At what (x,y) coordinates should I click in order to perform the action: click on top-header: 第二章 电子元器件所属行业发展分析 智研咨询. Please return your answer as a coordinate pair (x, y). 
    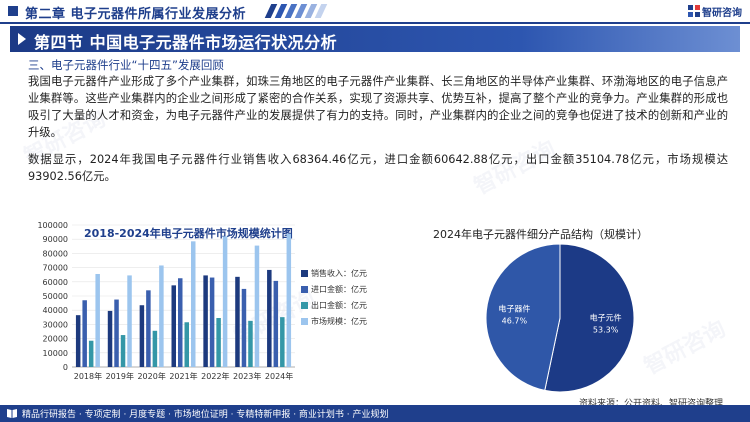
    Looking at the image, I should click on (375, 11).